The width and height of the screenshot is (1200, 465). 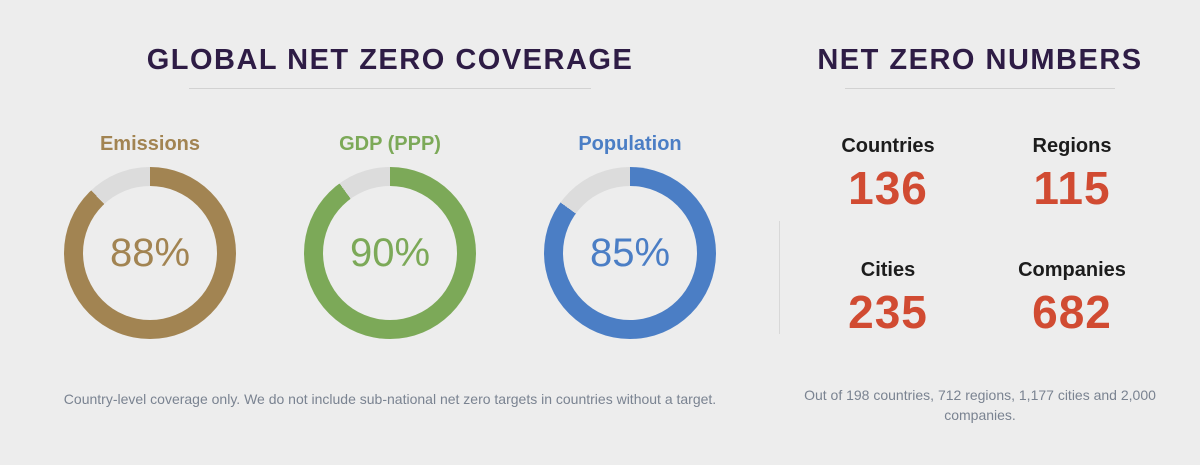 I want to click on stat-cities: Cities 235, so click(x=888, y=297).